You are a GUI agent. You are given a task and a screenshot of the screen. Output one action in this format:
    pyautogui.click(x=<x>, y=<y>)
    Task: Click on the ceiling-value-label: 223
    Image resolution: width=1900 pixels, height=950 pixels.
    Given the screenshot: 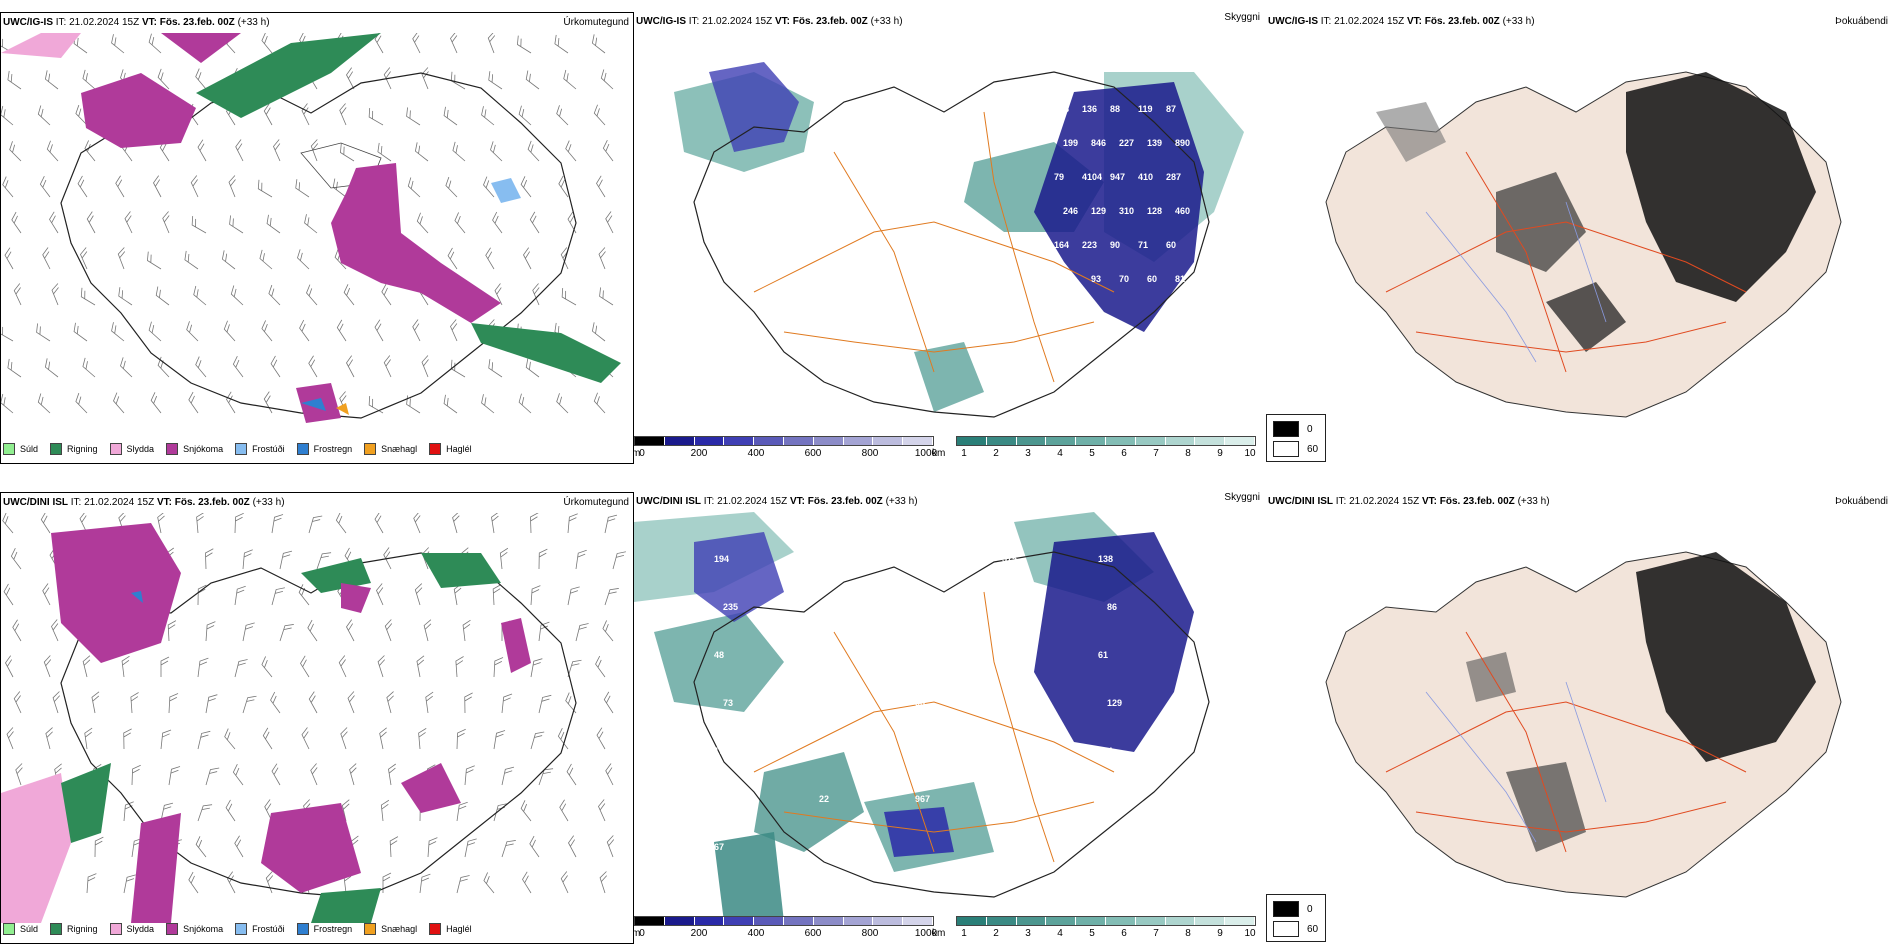 What is the action you would take?
    pyautogui.click(x=1089, y=245)
    